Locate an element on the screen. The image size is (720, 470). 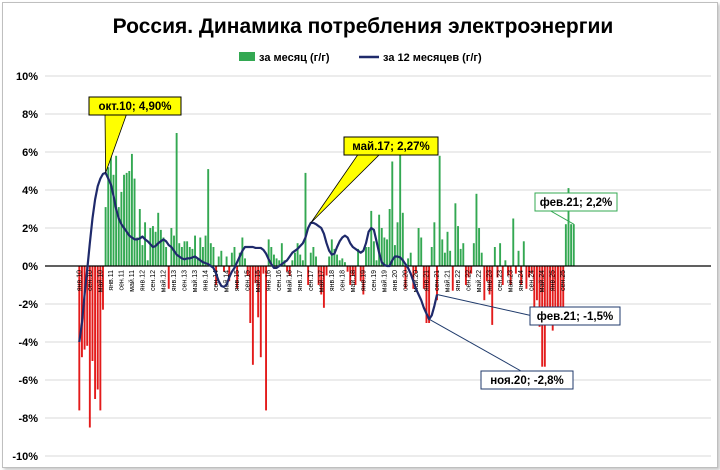
x-tick-label: май.18 is located at coordinates (353, 281).